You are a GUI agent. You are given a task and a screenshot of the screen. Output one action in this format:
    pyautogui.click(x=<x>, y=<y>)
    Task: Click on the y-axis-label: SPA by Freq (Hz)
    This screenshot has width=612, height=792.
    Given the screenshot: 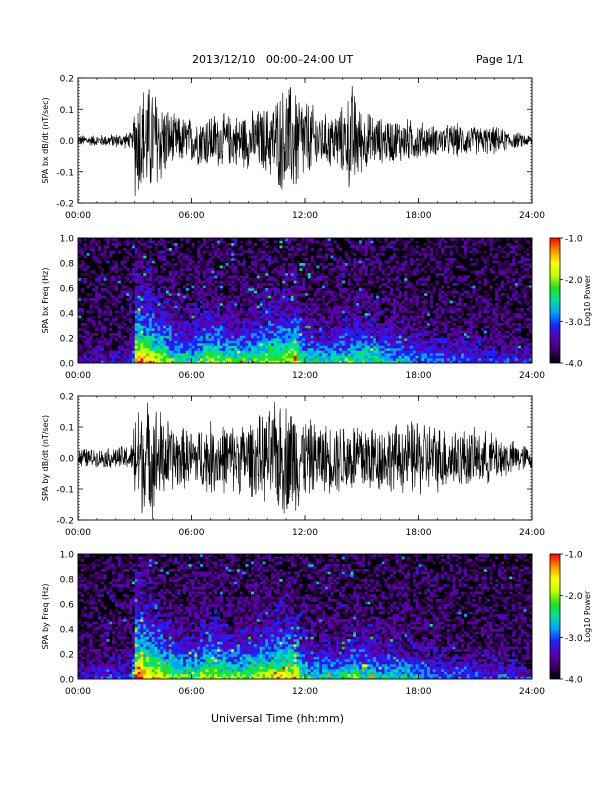 What is the action you would take?
    pyautogui.click(x=45, y=617)
    